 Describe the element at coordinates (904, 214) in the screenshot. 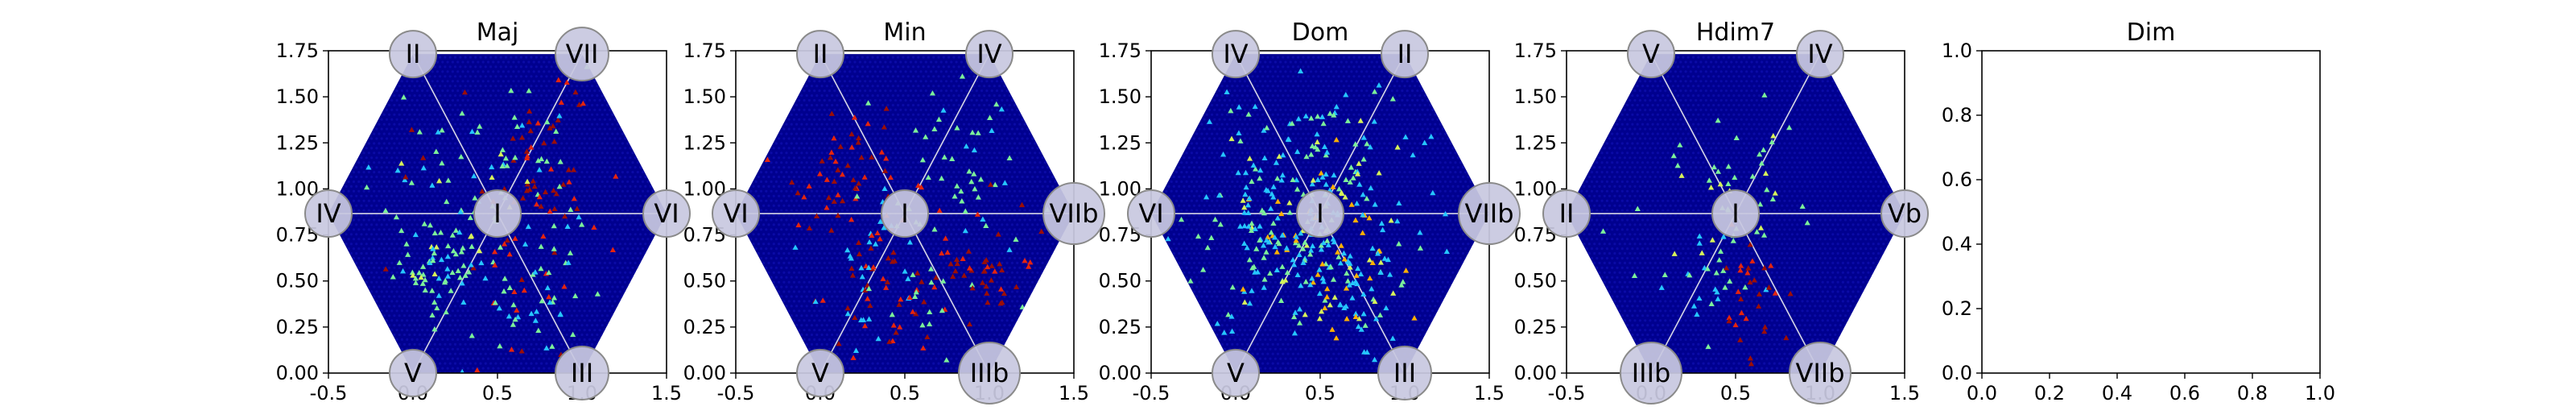

I see `node-label: I` at that location.